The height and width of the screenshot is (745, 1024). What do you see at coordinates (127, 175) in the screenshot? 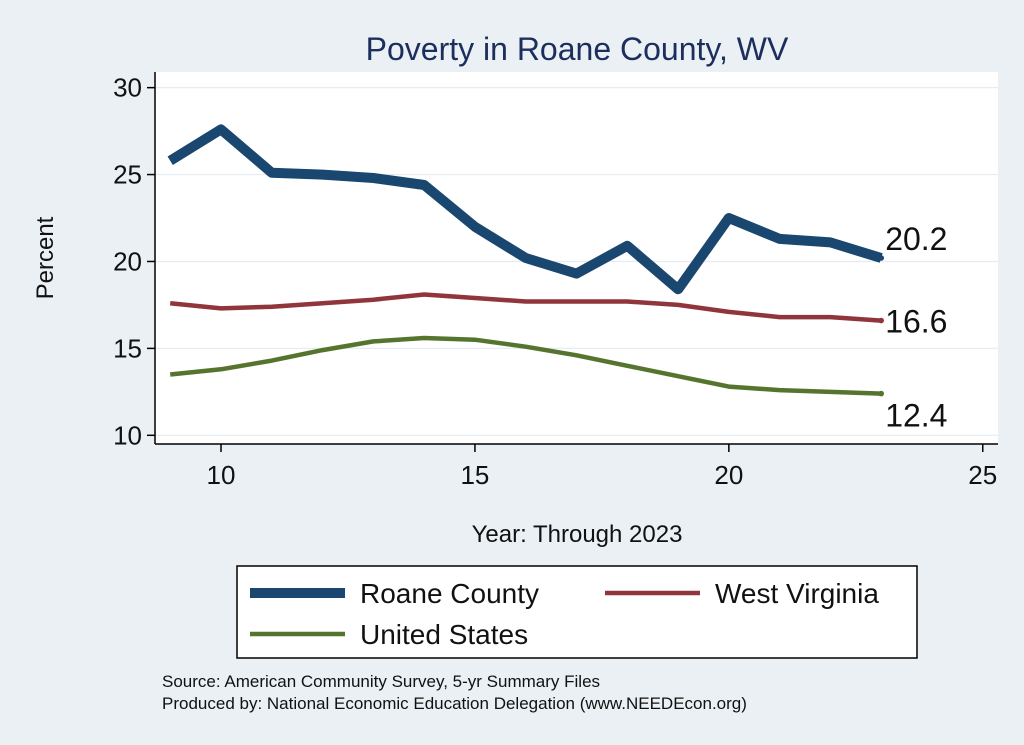
I see `y-tick-label: 25` at bounding box center [127, 175].